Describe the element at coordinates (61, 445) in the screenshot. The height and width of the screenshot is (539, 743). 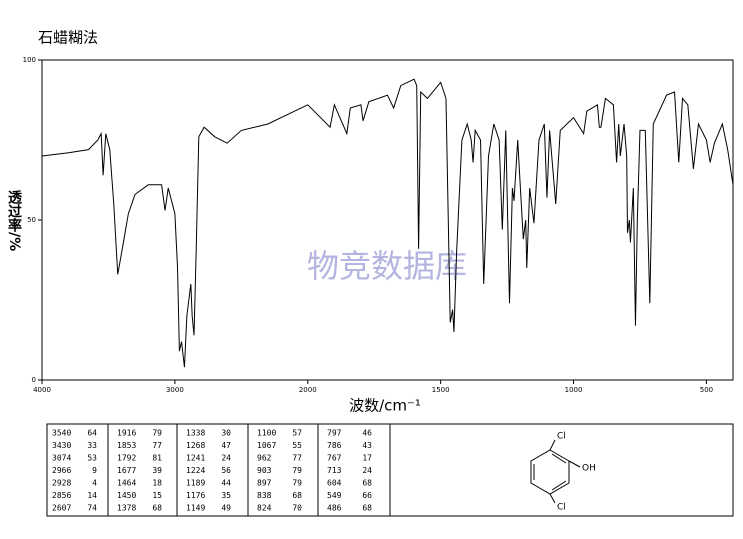
I see `peak-wavenumber: 3430` at that location.